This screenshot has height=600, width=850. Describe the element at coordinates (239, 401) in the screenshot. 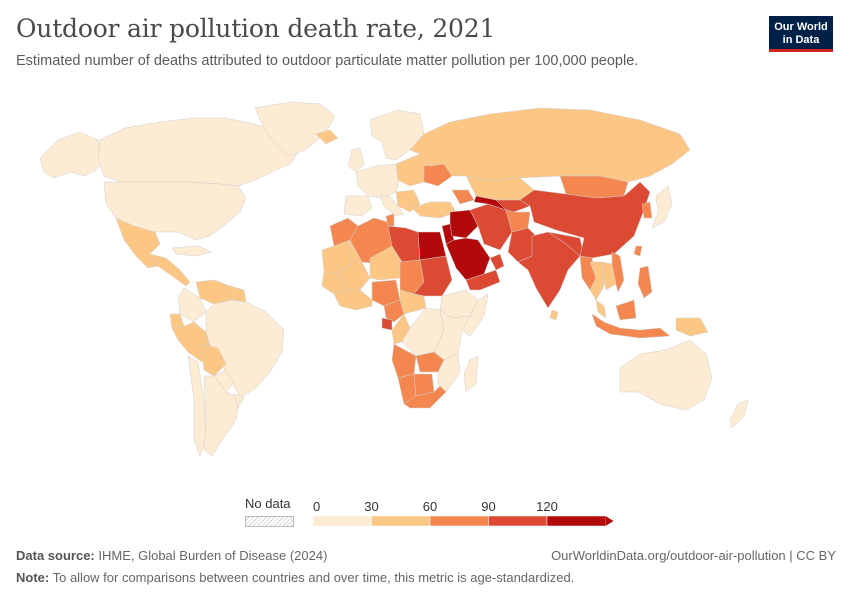

I see `country-uruguay` at that location.